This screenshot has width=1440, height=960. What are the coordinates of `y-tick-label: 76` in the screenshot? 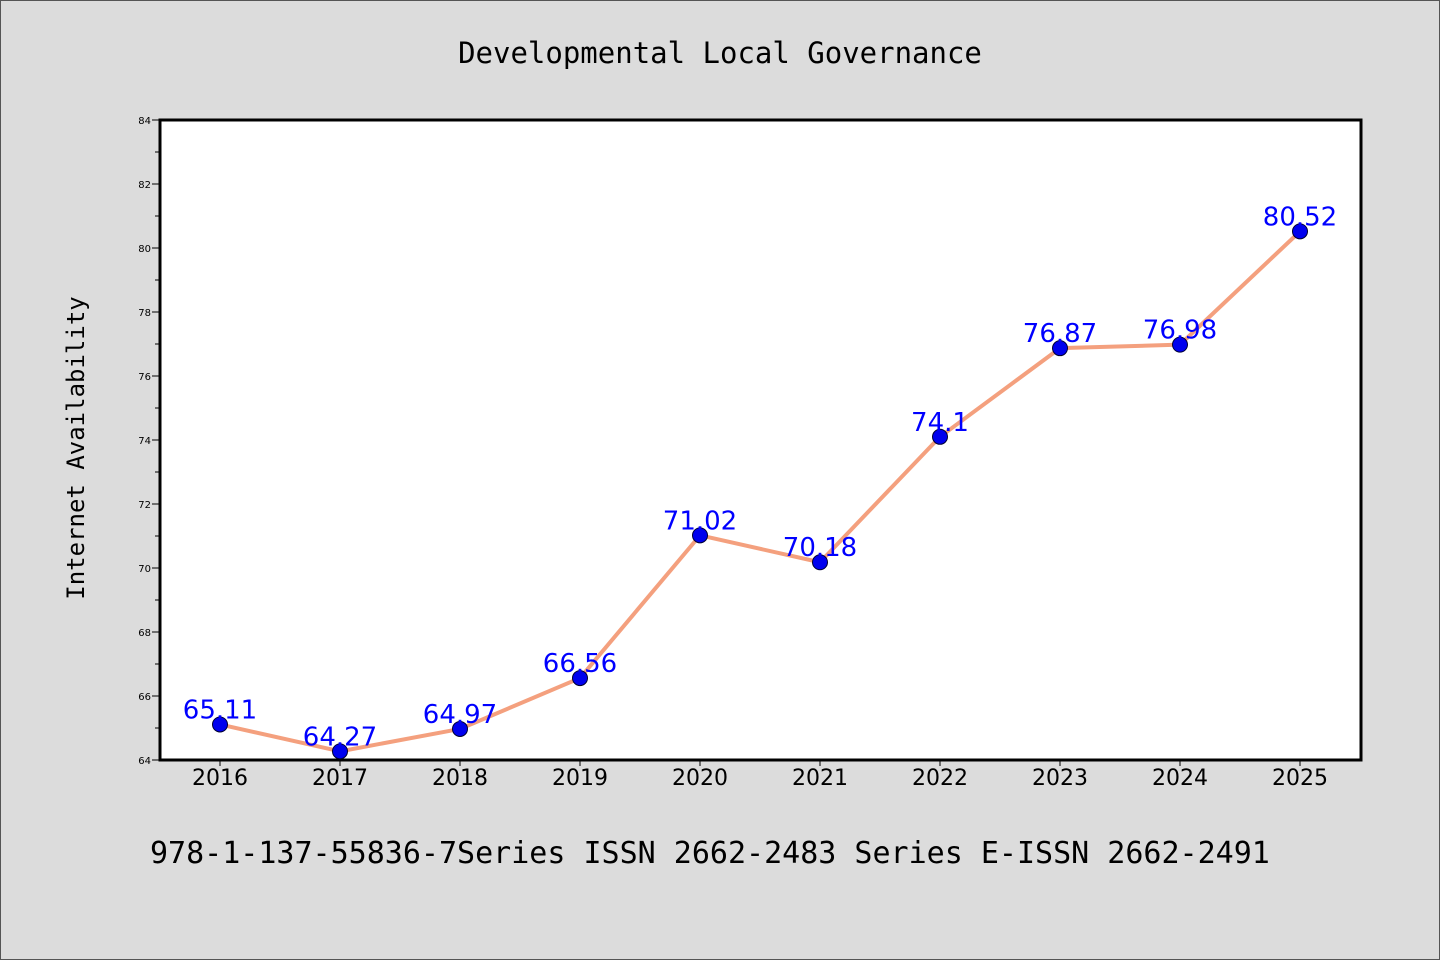 It's located at (144, 377).